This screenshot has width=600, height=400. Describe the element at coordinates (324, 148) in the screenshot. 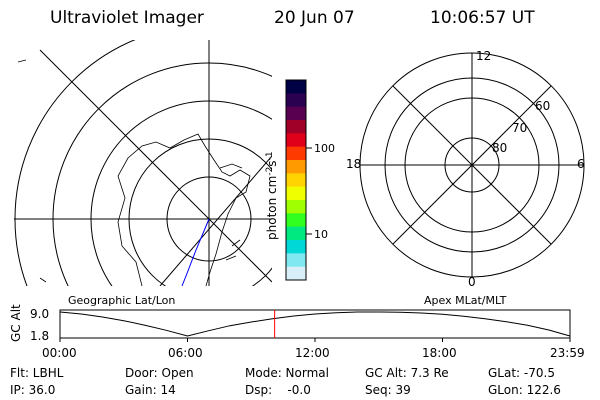

I see `colorbar-tick-100: 100` at that location.